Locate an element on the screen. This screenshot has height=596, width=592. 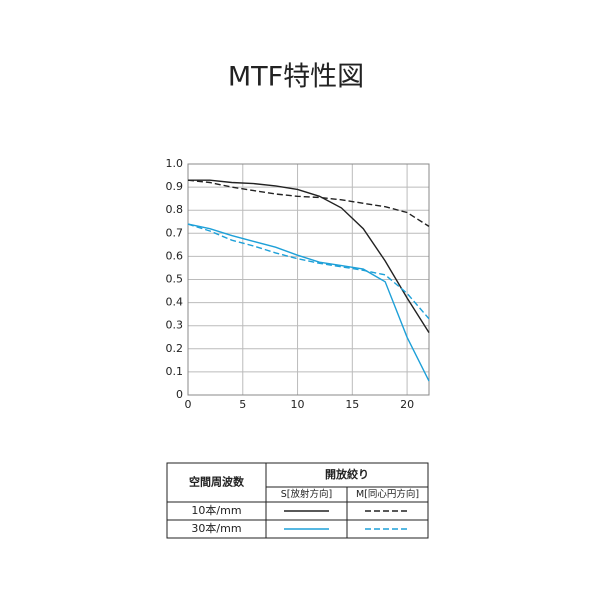
legend-row: 30本/mm is located at coordinates (216, 528).